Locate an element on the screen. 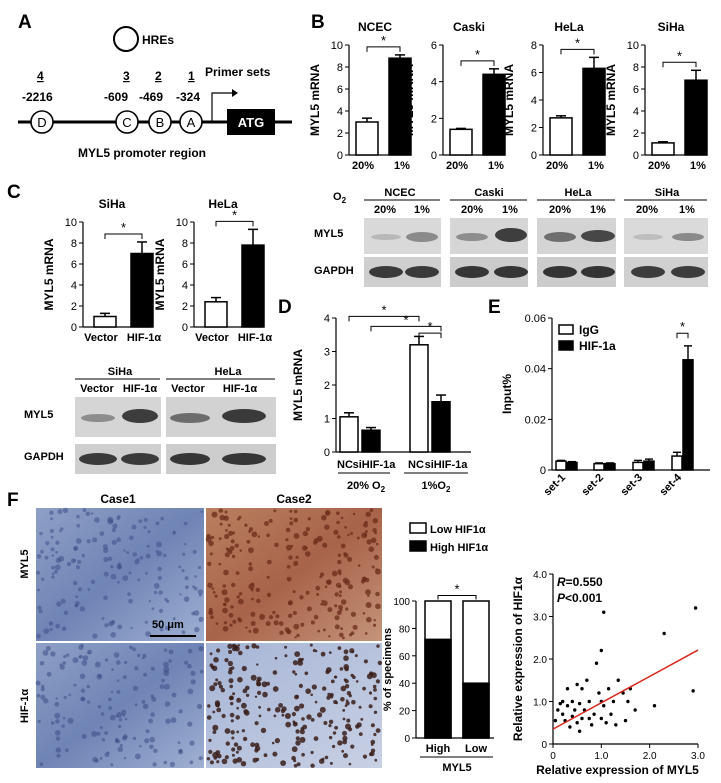 Image resolution: width=721 pixels, height=783 pixels. panel-label-f: F is located at coordinates (13, 500).